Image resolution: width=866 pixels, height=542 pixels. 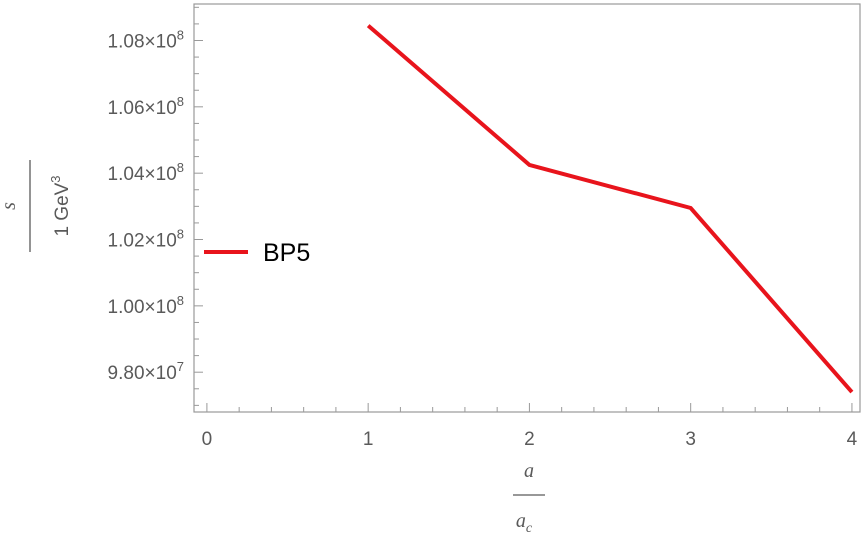 What do you see at coordinates (146, 239) in the screenshot?
I see `y-tick-label: 1.02×10⁸` at bounding box center [146, 239].